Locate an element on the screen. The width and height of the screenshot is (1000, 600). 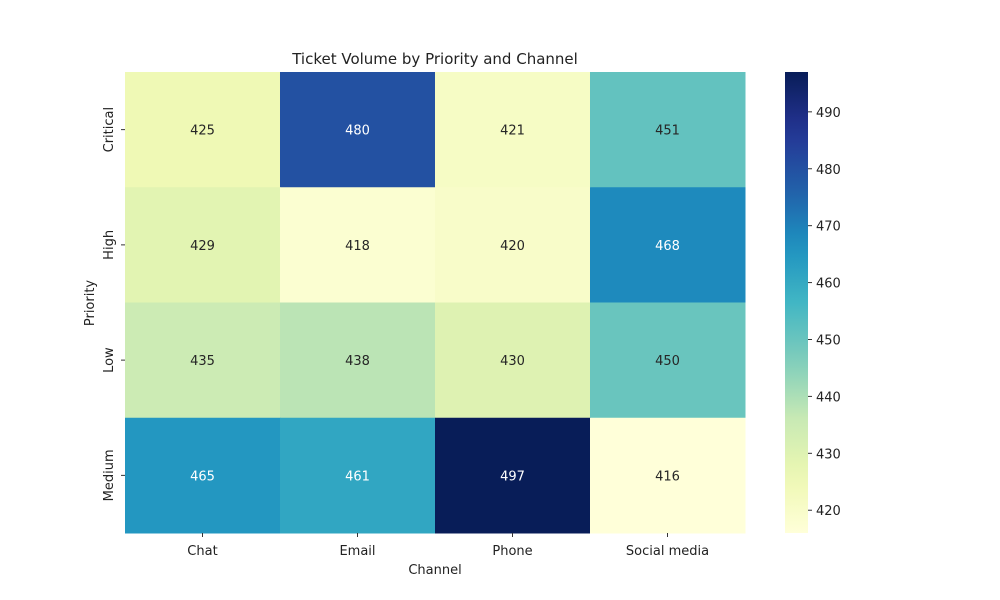
cell-value-label: 480 is located at coordinates (357, 131).